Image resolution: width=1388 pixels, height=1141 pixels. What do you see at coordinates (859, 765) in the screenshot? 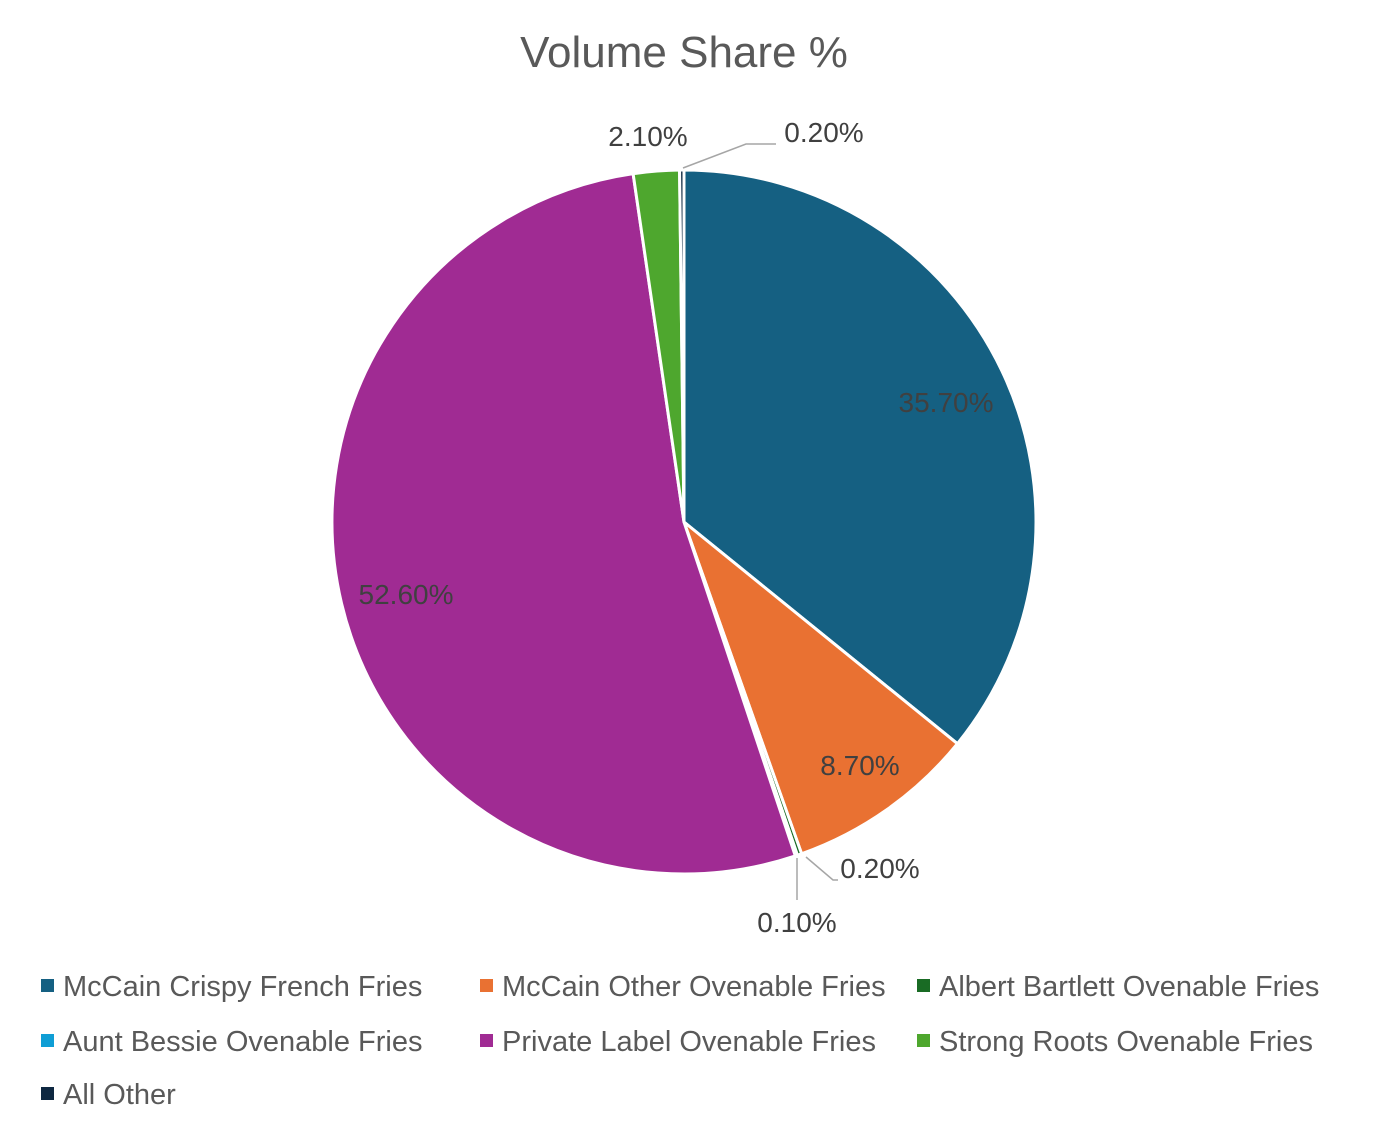
I see `data-label-mccain-other-ovenable-fries: 8.70%` at bounding box center [859, 765].